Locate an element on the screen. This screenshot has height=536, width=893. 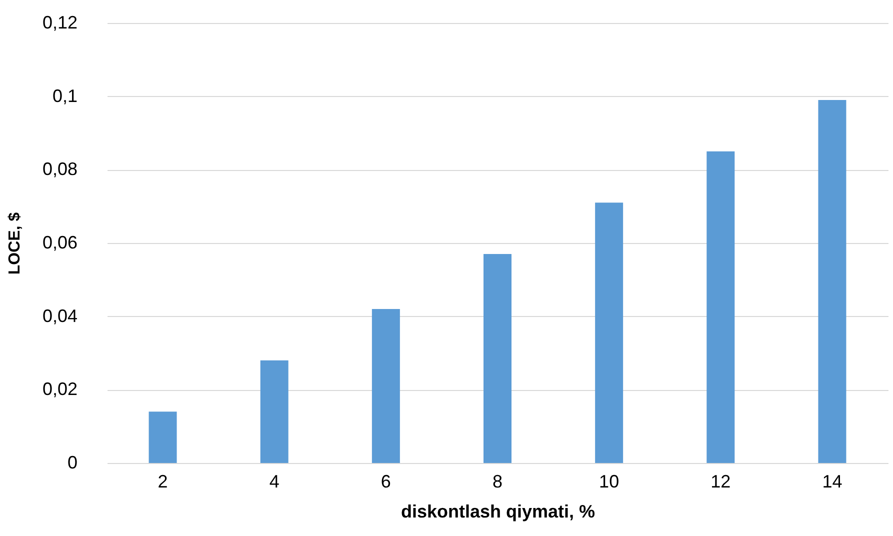
y-axis-title: LOCE, $ is located at coordinates (15, 243).